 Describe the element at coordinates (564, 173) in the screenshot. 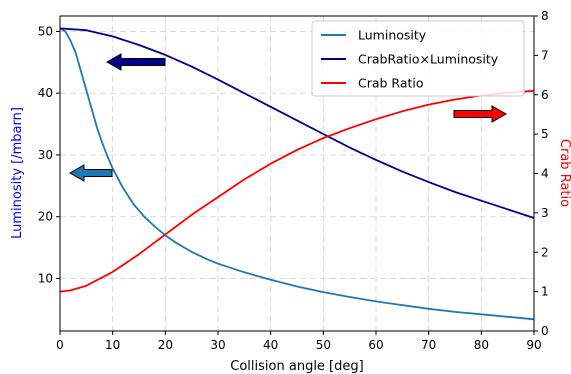

I see `right-axis-label: Crab Ratio` at that location.